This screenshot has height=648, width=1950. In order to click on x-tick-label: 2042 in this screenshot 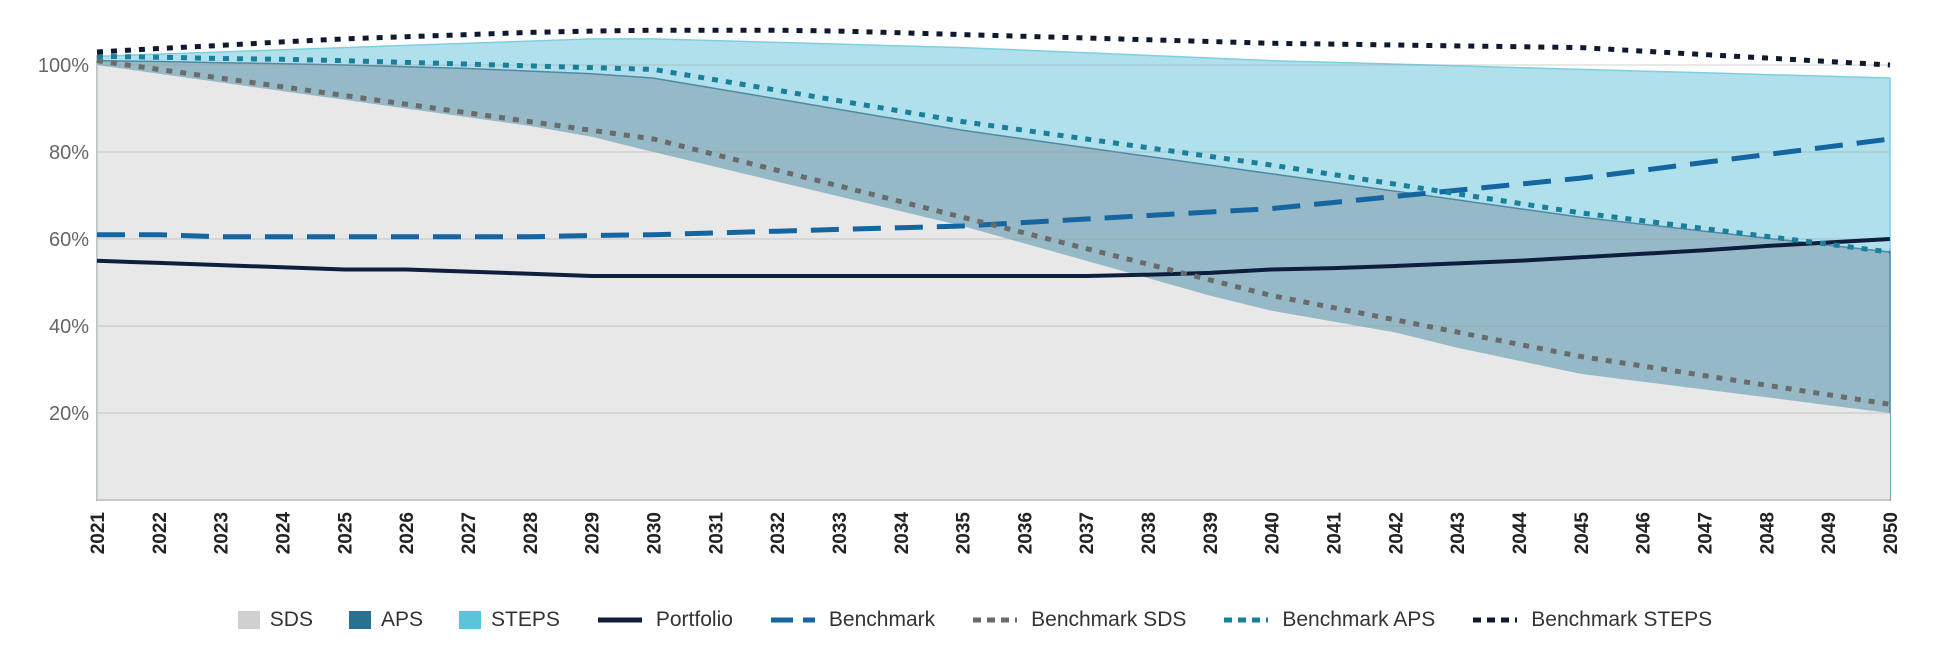, I will do `click(1396, 533)`.